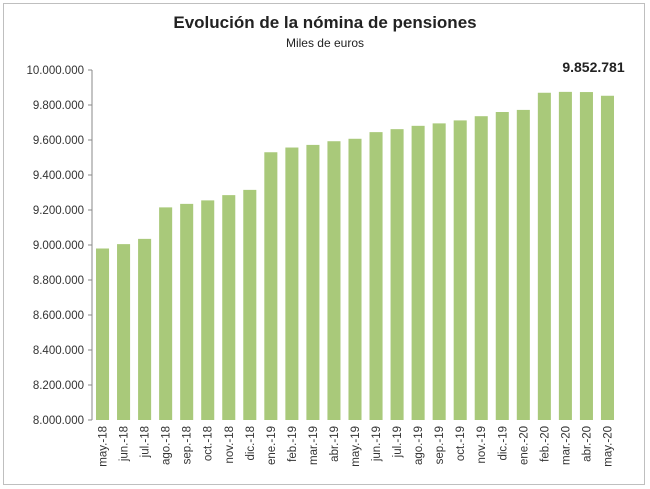 The width and height of the screenshot is (650, 489). I want to click on x-tick-label: ago.-18, so click(167, 445).